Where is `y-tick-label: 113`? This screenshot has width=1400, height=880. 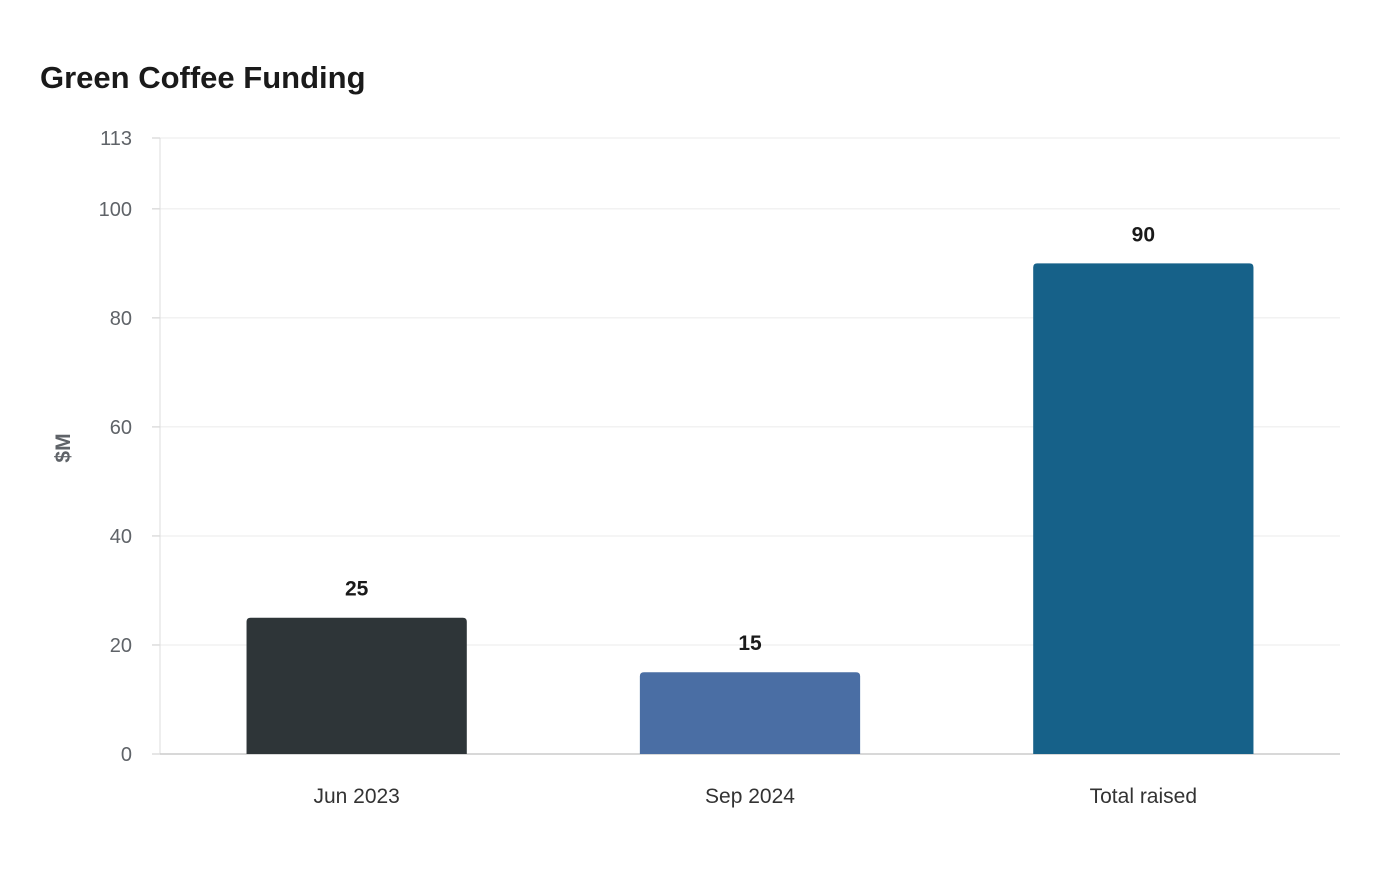
y-tick-label: 113 is located at coordinates (116, 139).